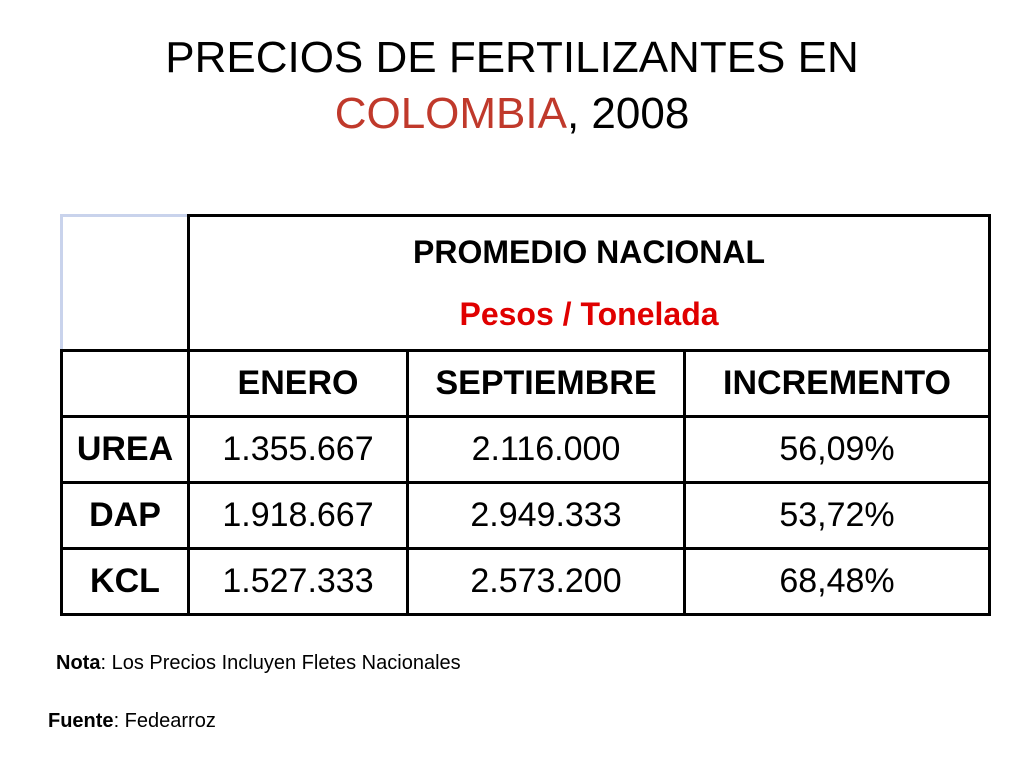 This screenshot has width=1024, height=768. I want to click on cell-urea-septiembre: 2.116.000, so click(546, 449).